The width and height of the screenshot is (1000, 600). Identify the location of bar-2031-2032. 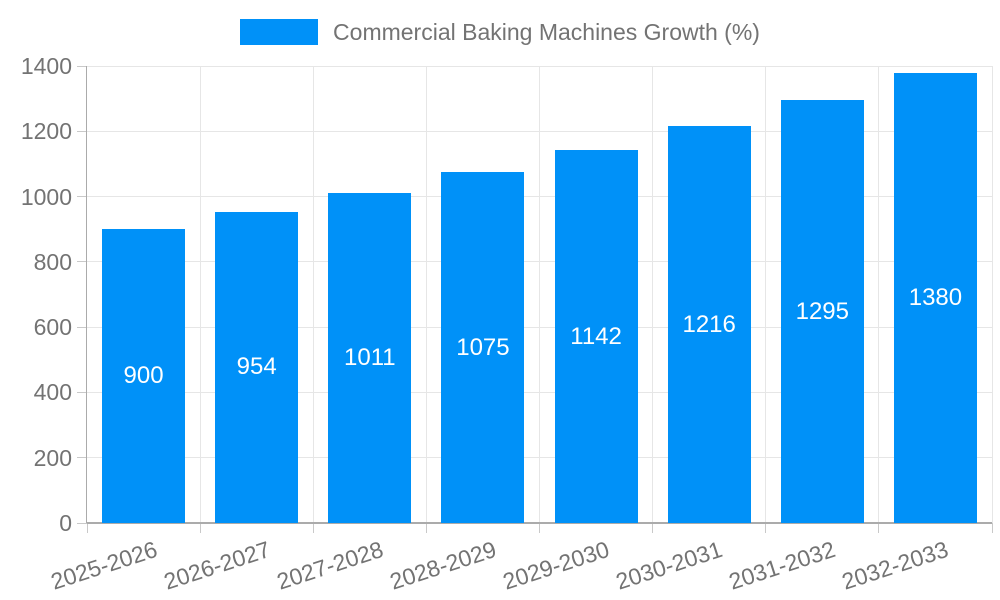
(822, 311).